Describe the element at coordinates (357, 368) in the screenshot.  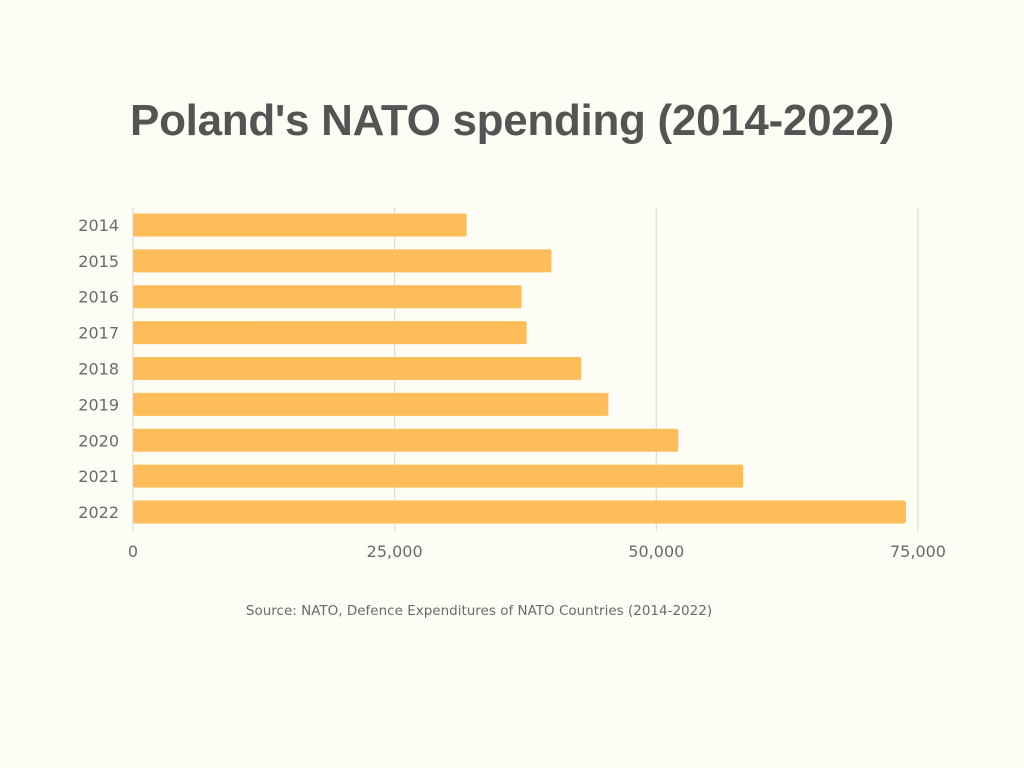
I see `bar-2018` at that location.